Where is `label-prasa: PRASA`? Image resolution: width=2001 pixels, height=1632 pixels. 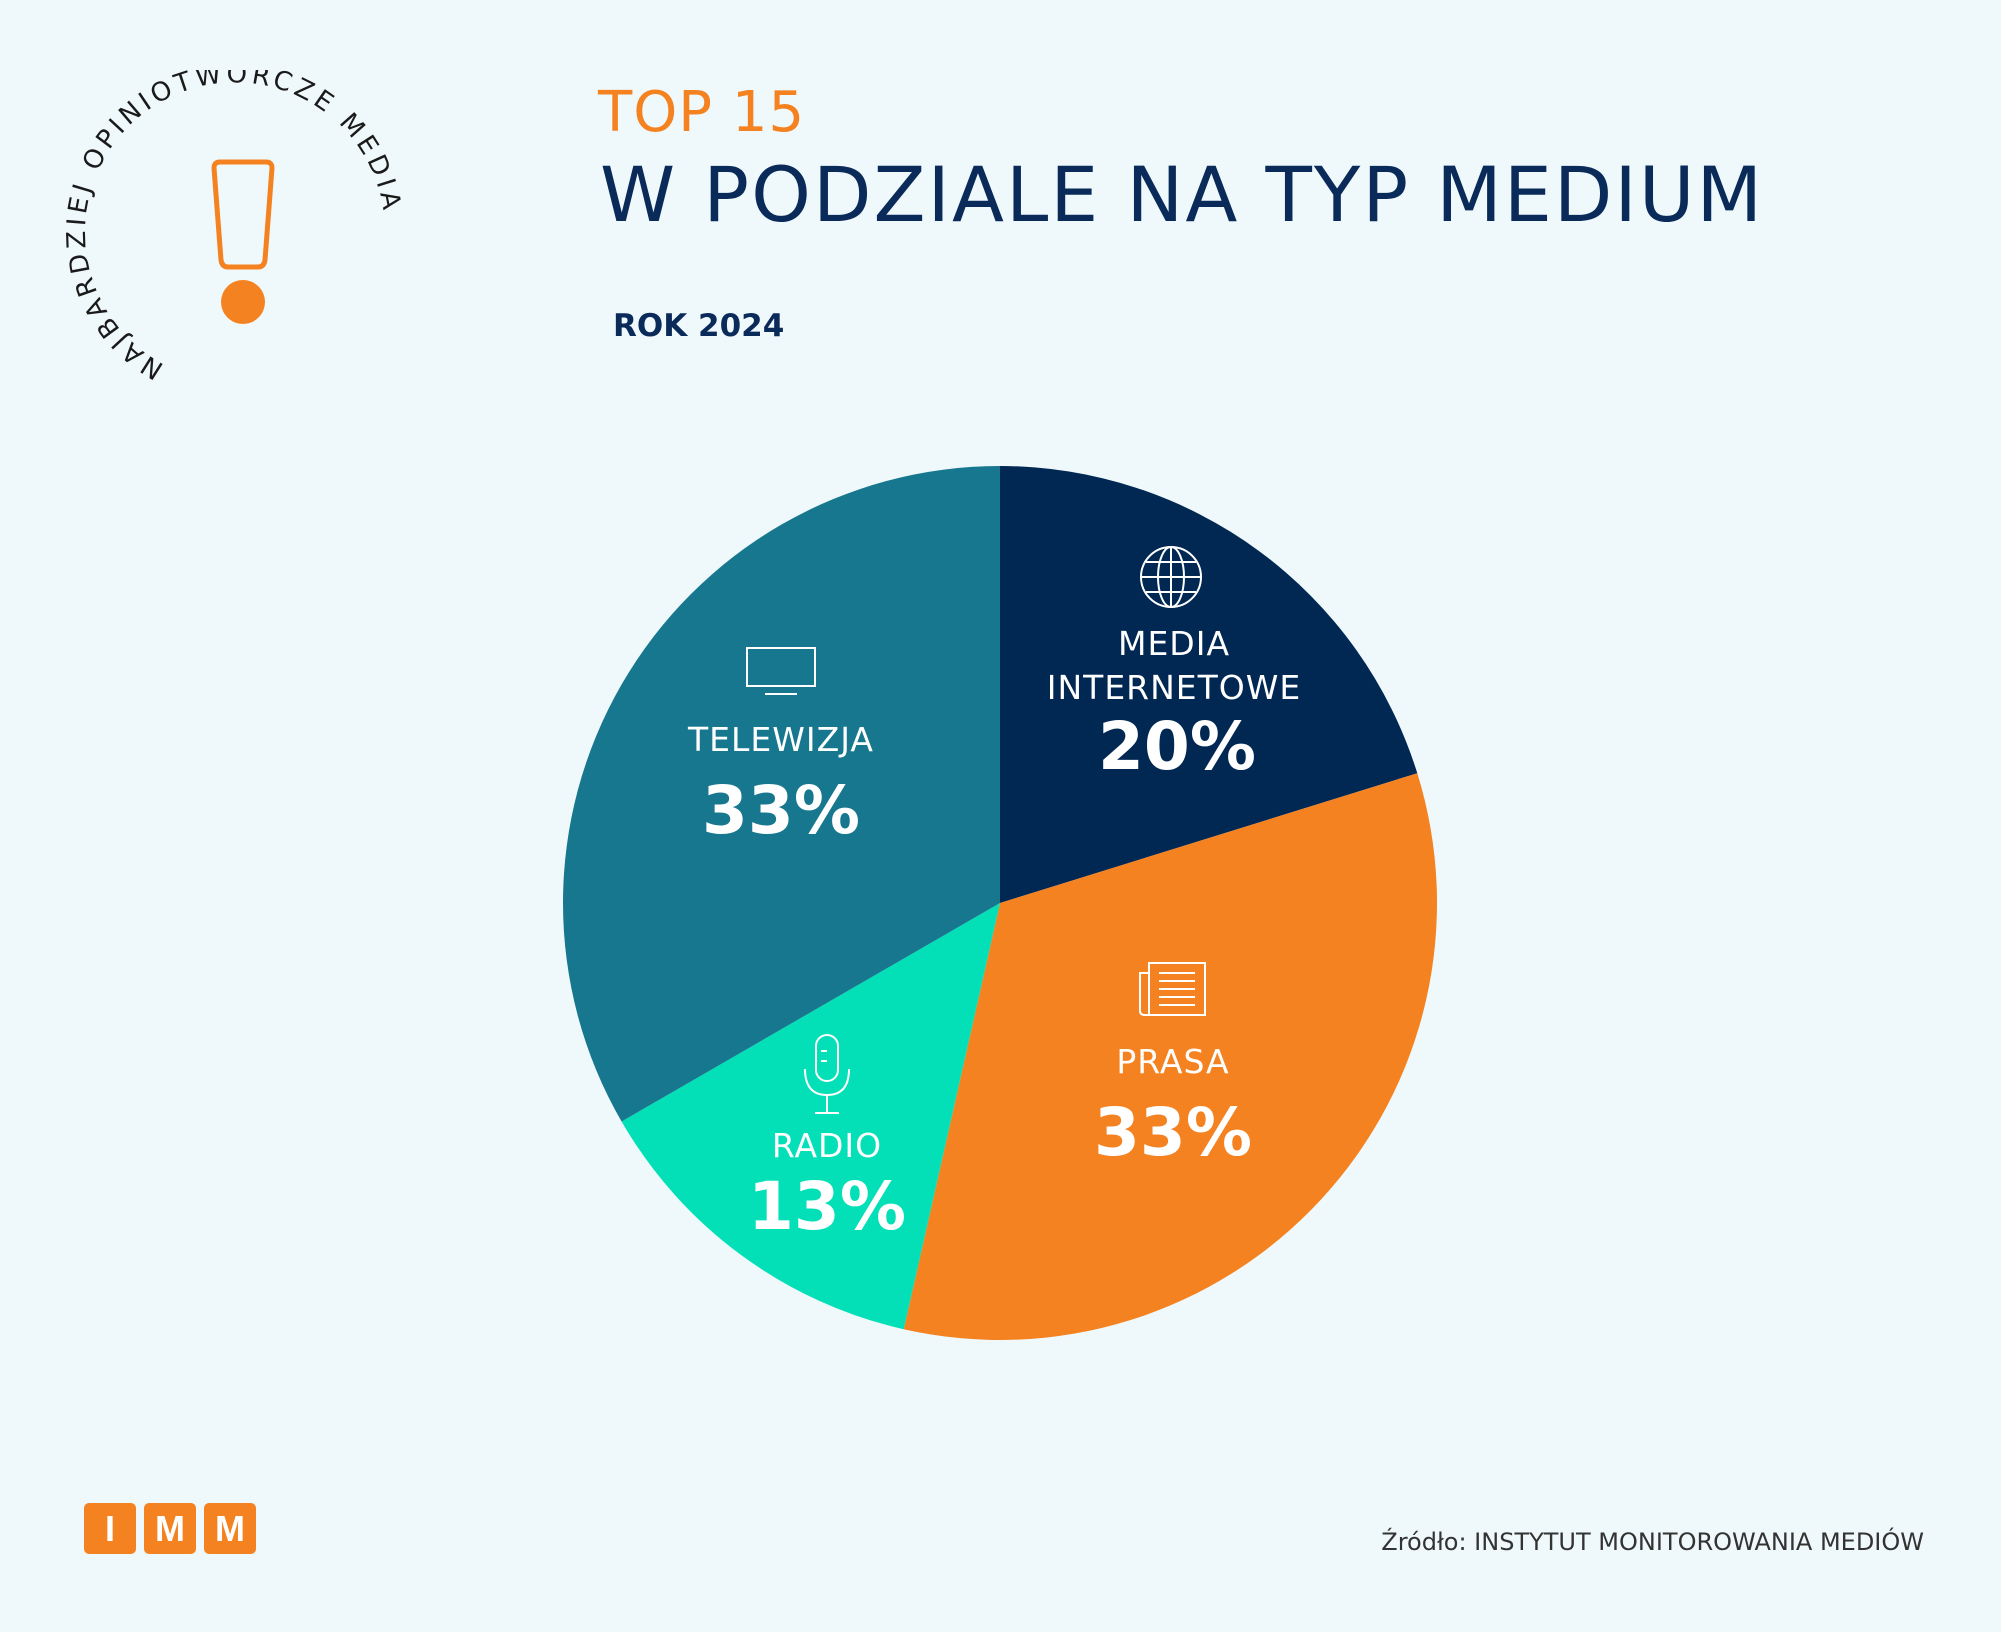 label-prasa: PRASA is located at coordinates (1173, 1061).